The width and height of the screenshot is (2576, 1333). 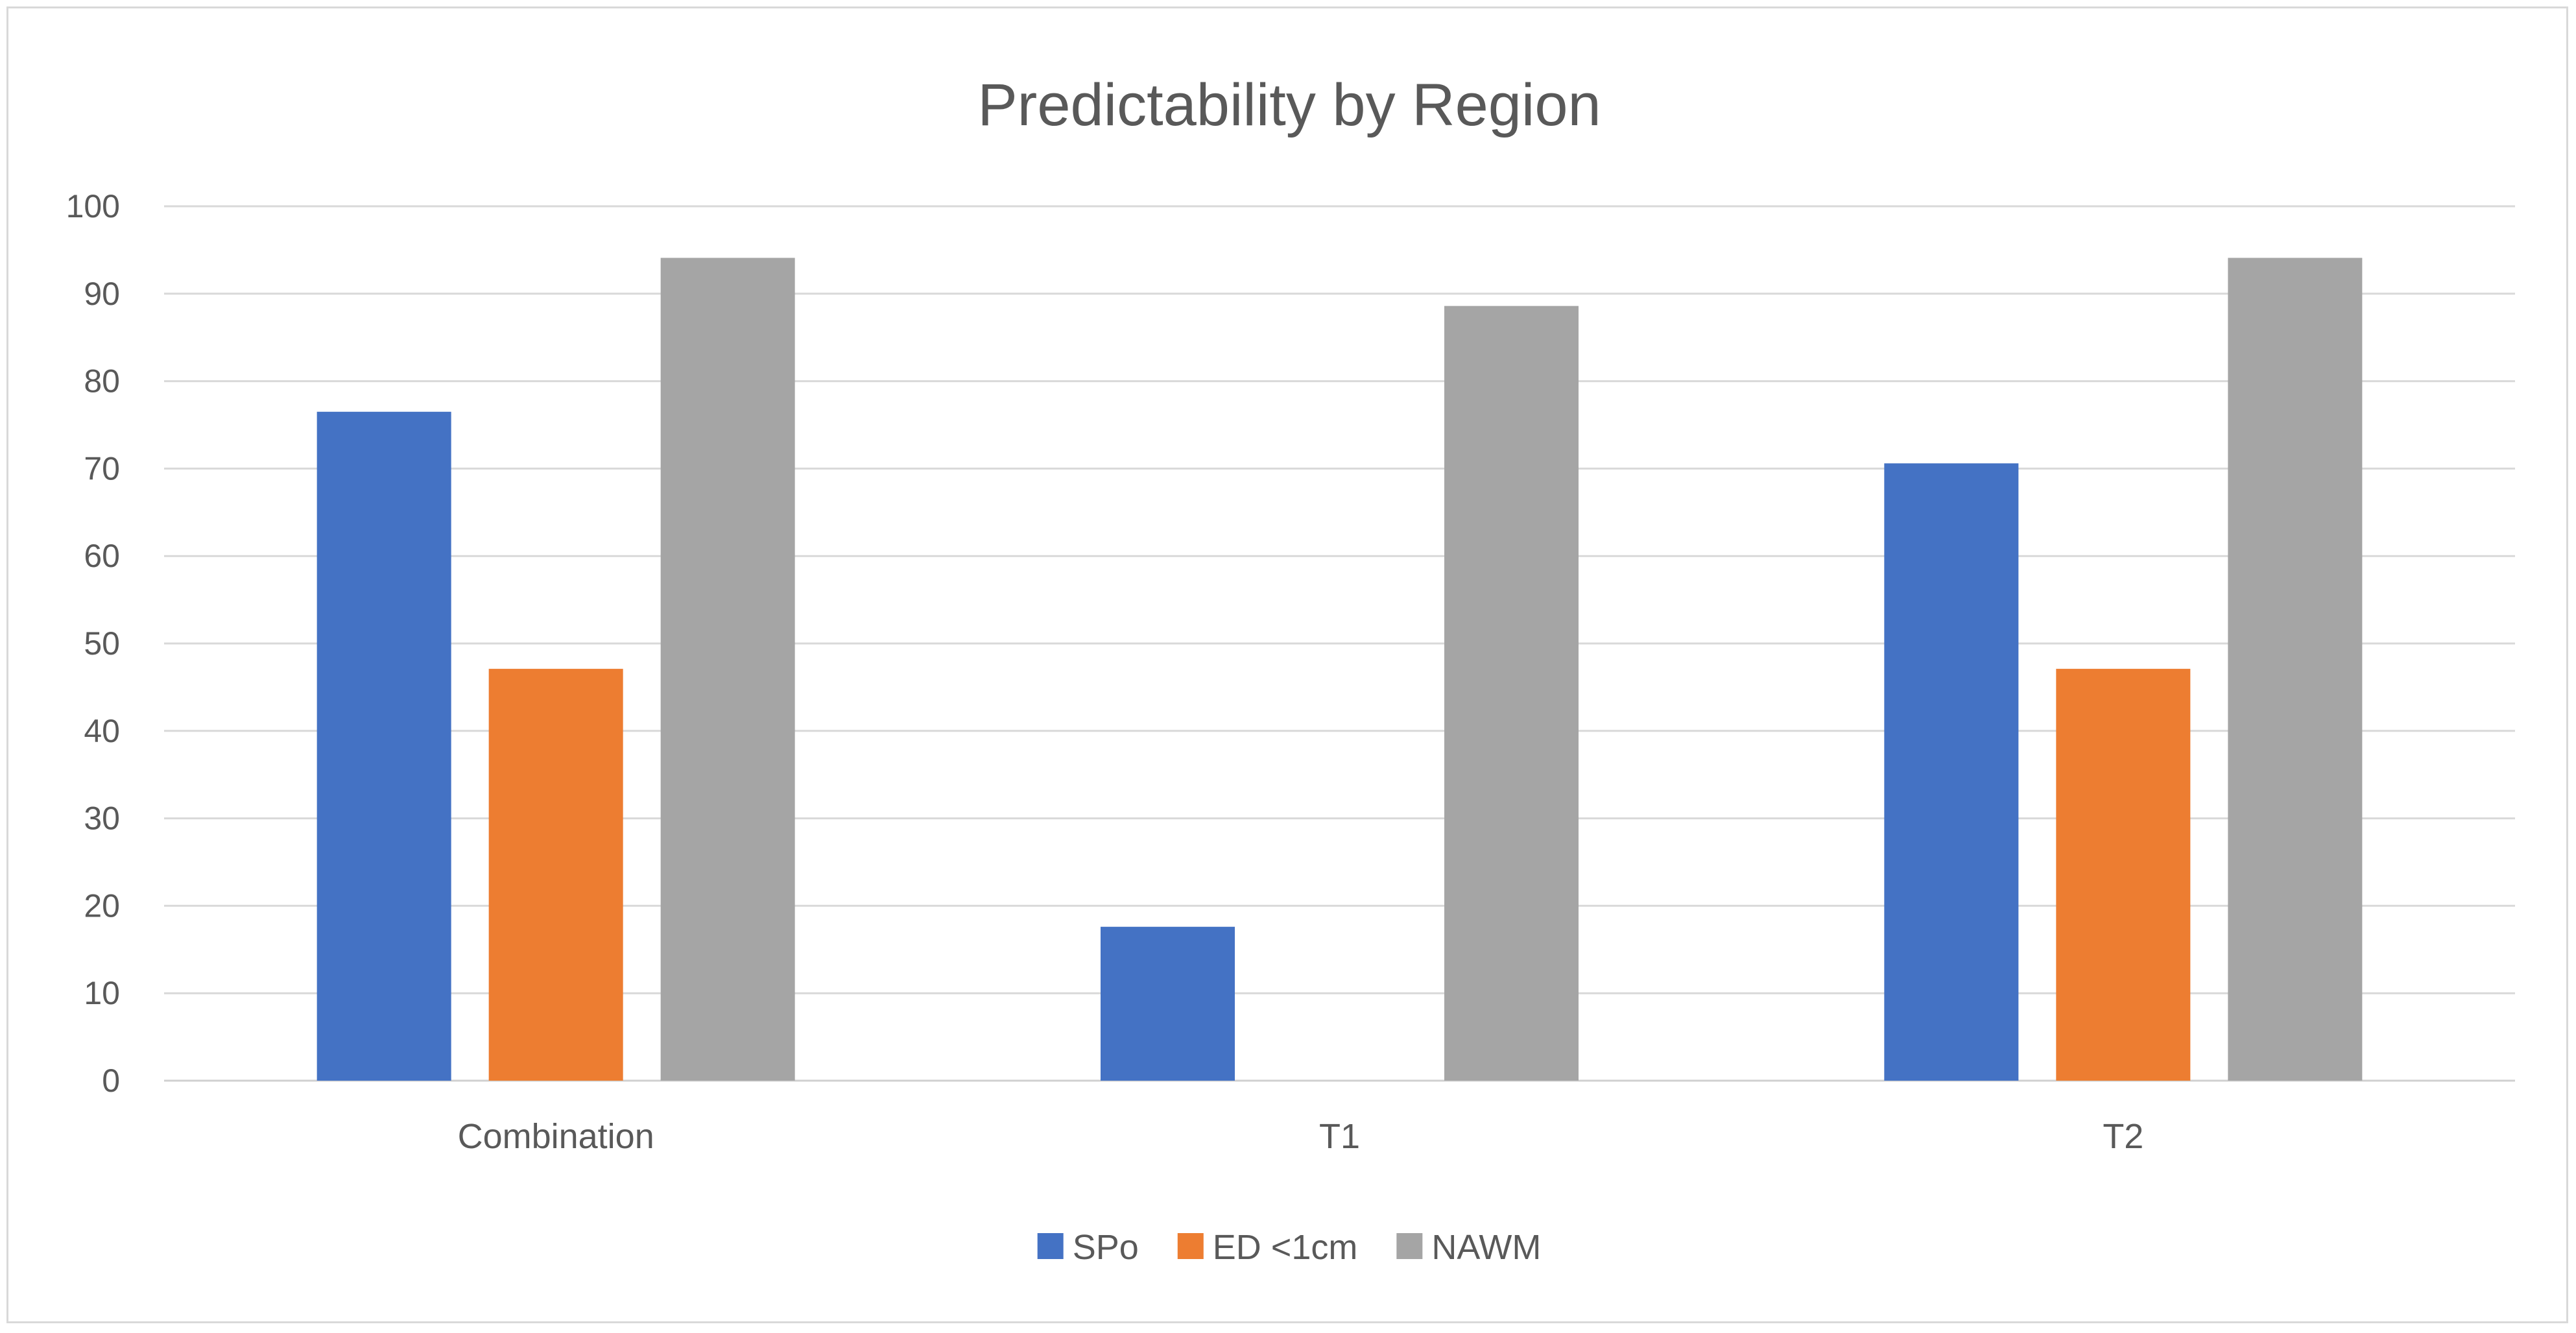 What do you see at coordinates (102, 556) in the screenshot?
I see `y-tick-label: 60` at bounding box center [102, 556].